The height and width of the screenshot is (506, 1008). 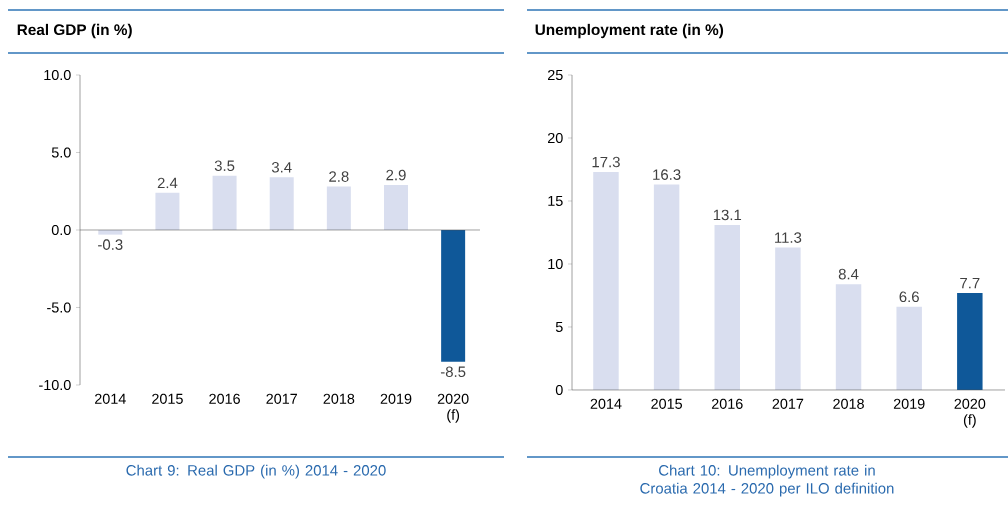 I want to click on y-tick-label: -10.0, so click(x=55, y=385).